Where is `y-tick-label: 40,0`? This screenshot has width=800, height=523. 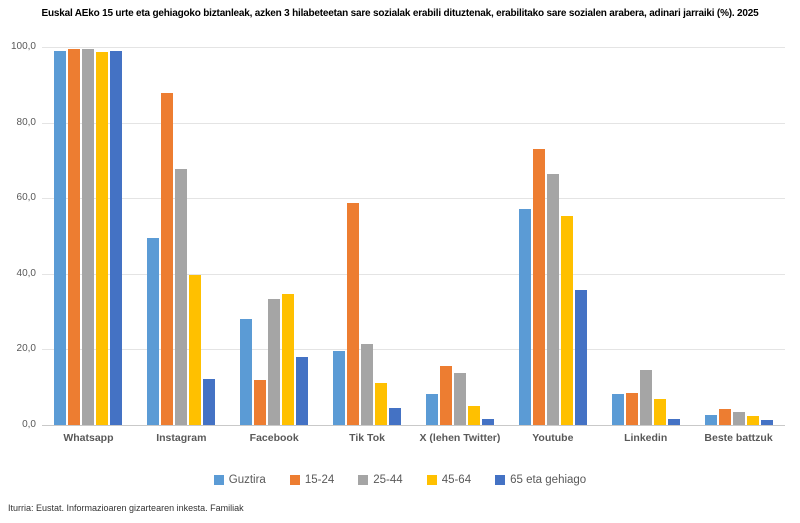
y-tick-label: 40,0 is located at coordinates (26, 273).